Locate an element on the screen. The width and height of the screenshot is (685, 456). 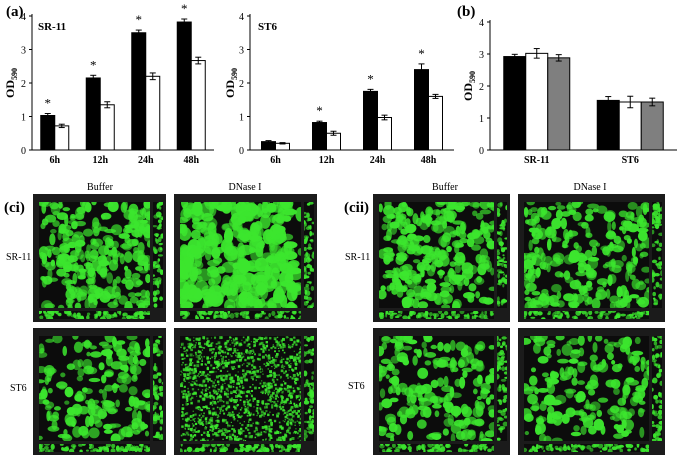
ci-image-st6-buffer is located at coordinates (99, 391).